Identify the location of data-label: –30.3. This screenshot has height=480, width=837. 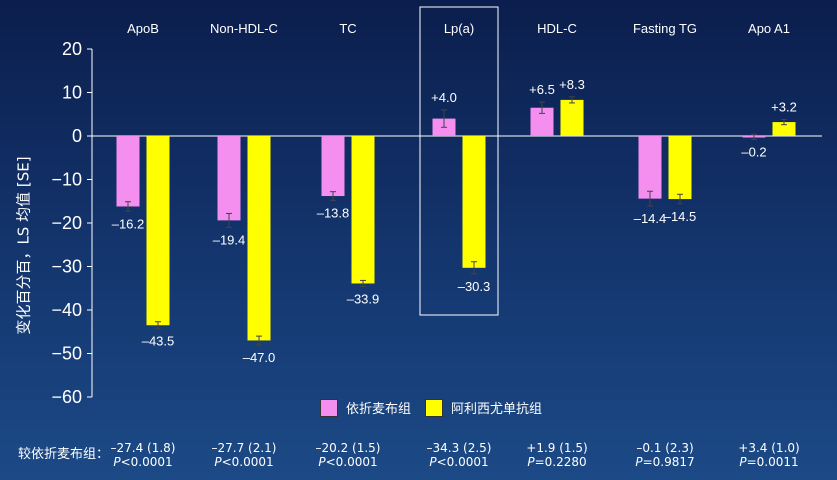
(474, 286).